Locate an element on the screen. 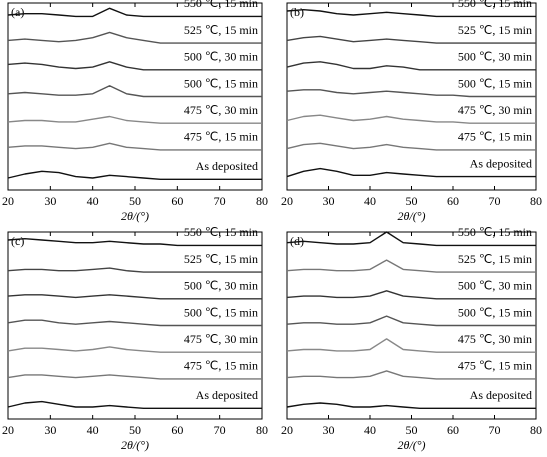 This screenshot has height=457, width=547. panel-label: (d) is located at coordinates (297, 241).